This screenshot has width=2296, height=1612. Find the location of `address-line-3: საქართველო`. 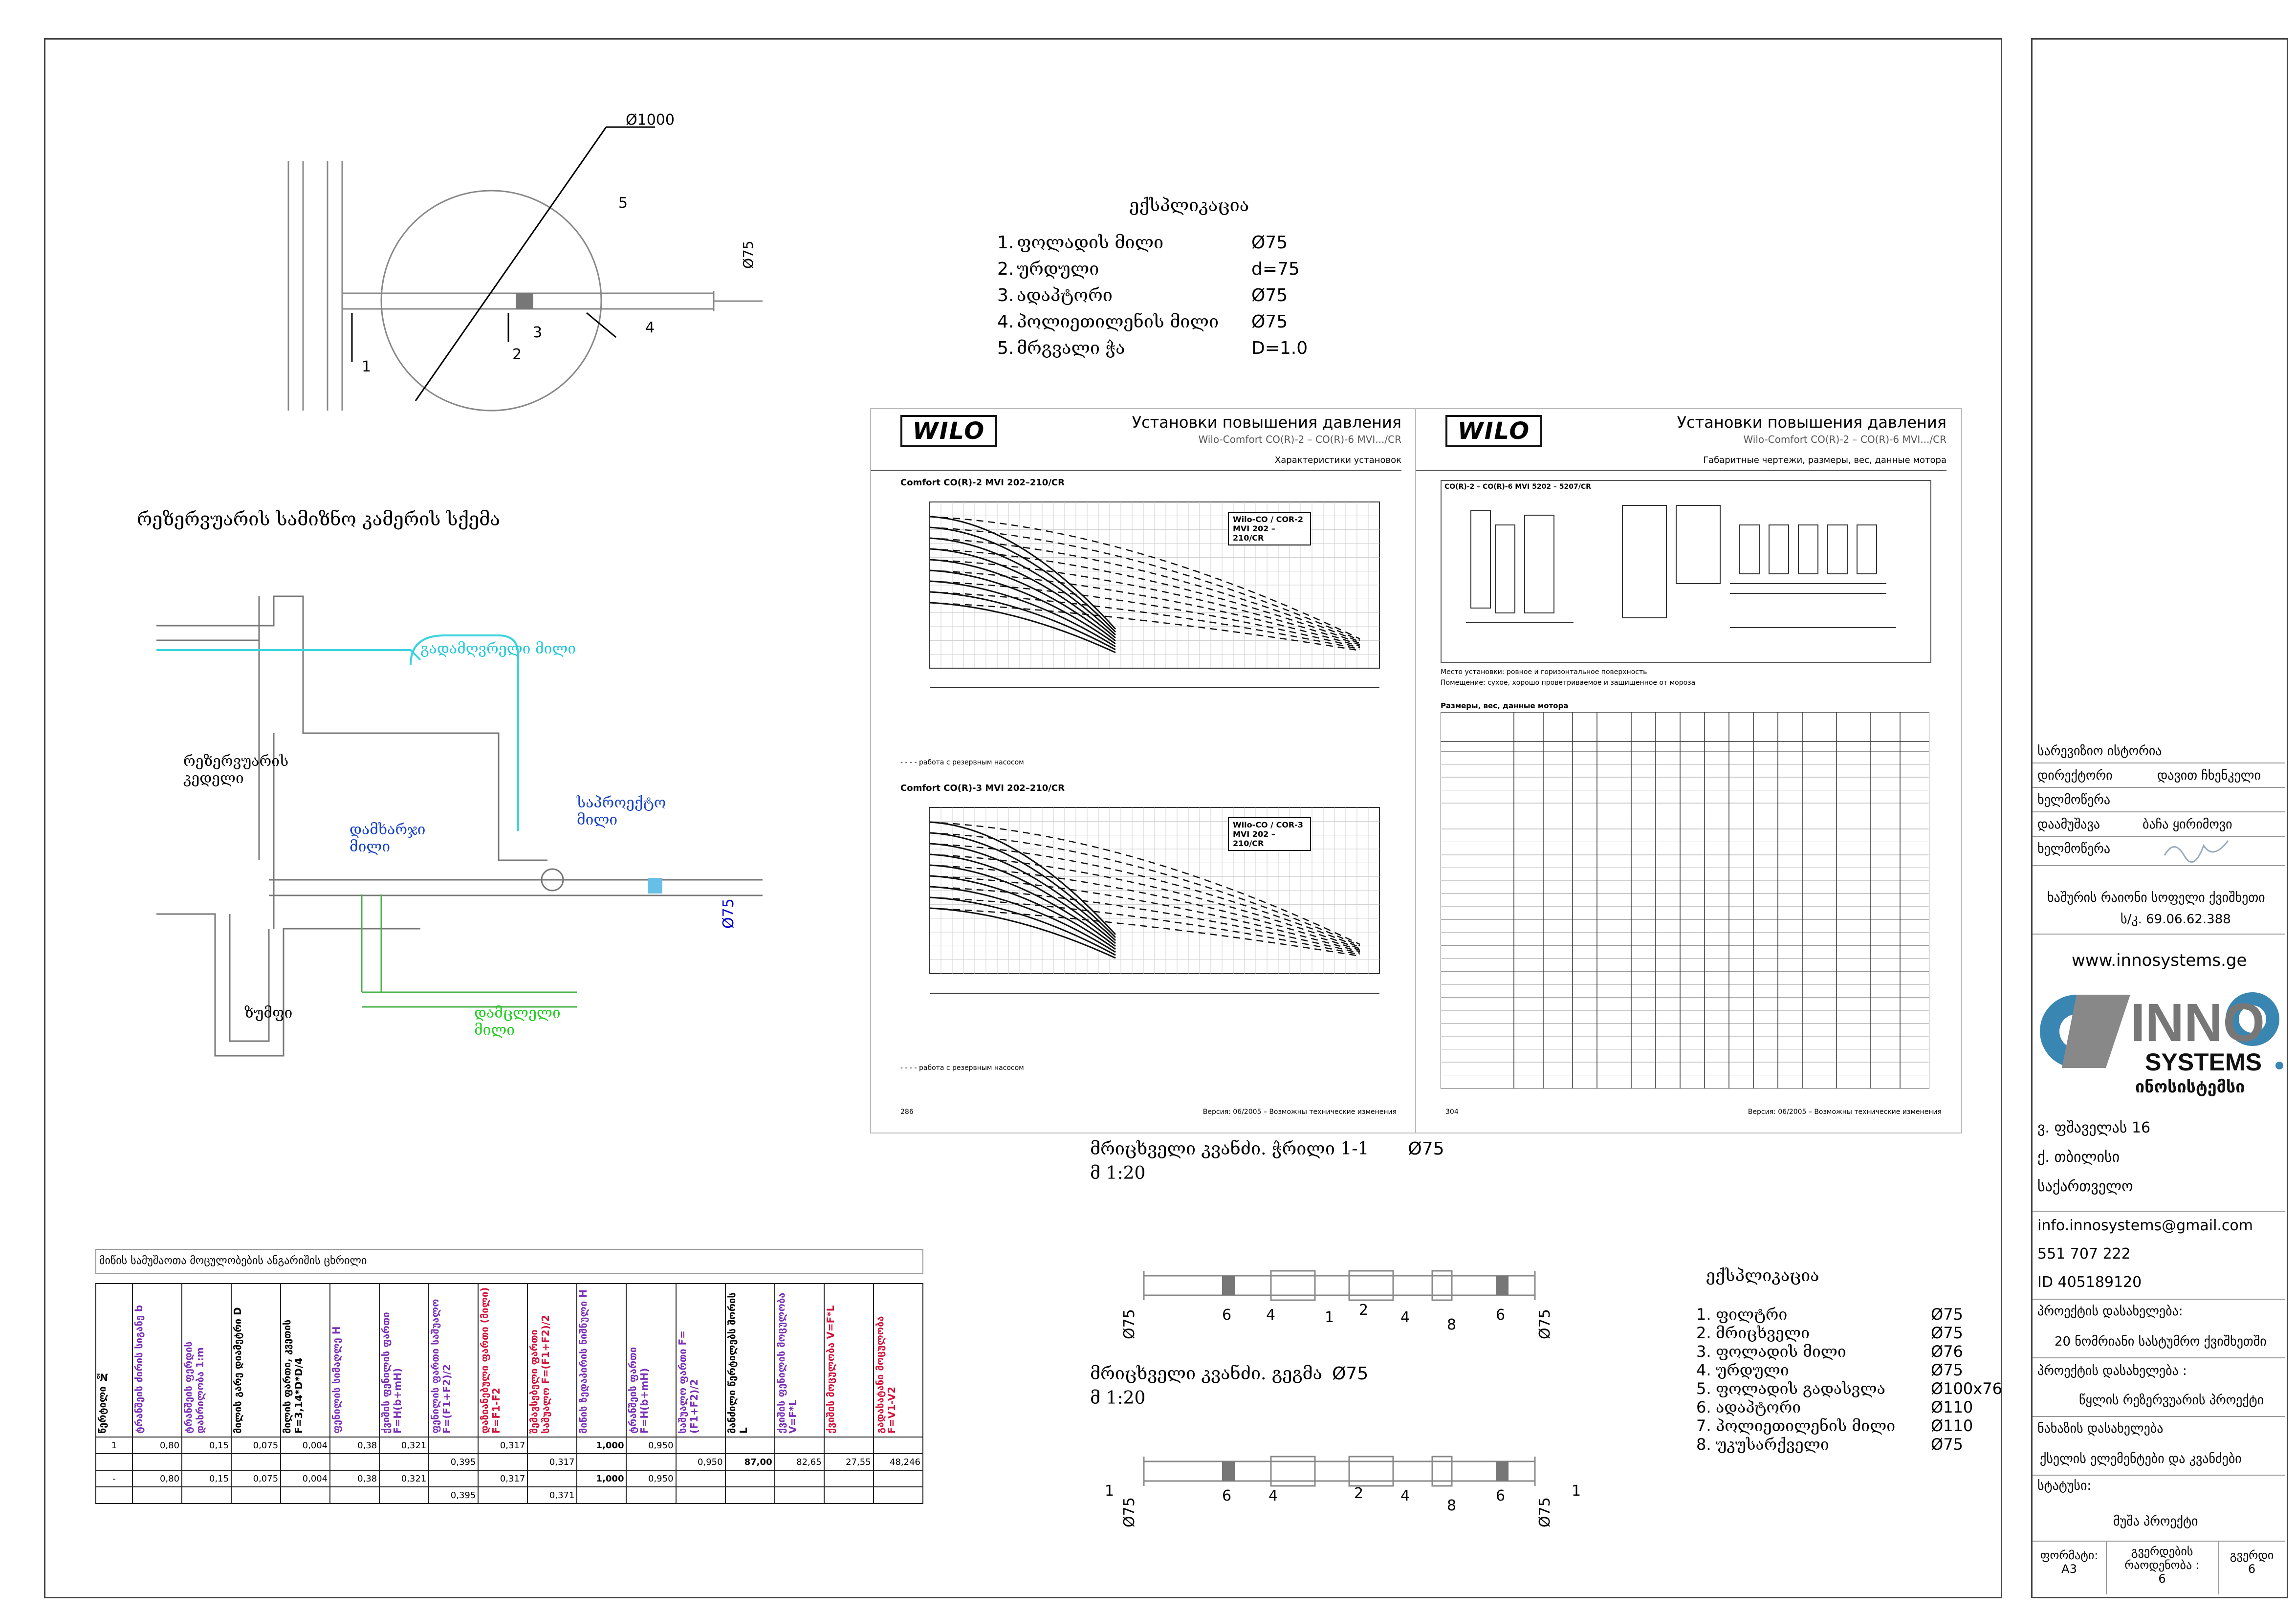

address-line-3: საქართველო is located at coordinates (2085, 1186).